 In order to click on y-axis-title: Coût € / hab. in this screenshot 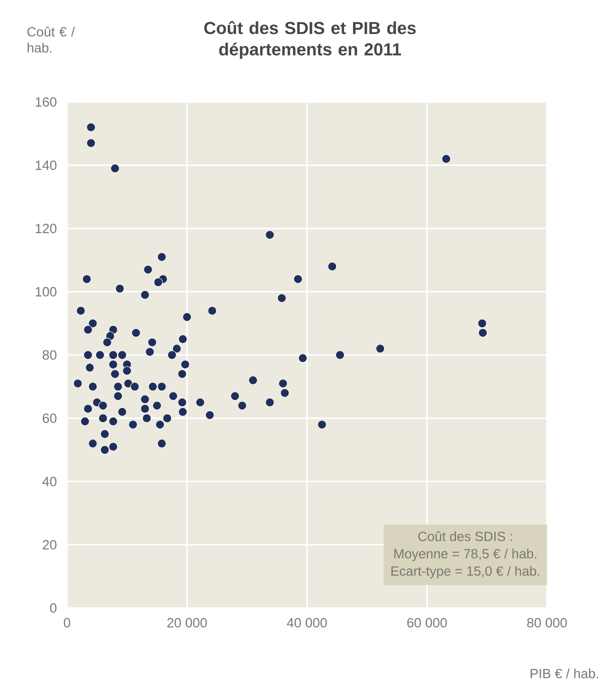, I will do `click(51, 39)`.